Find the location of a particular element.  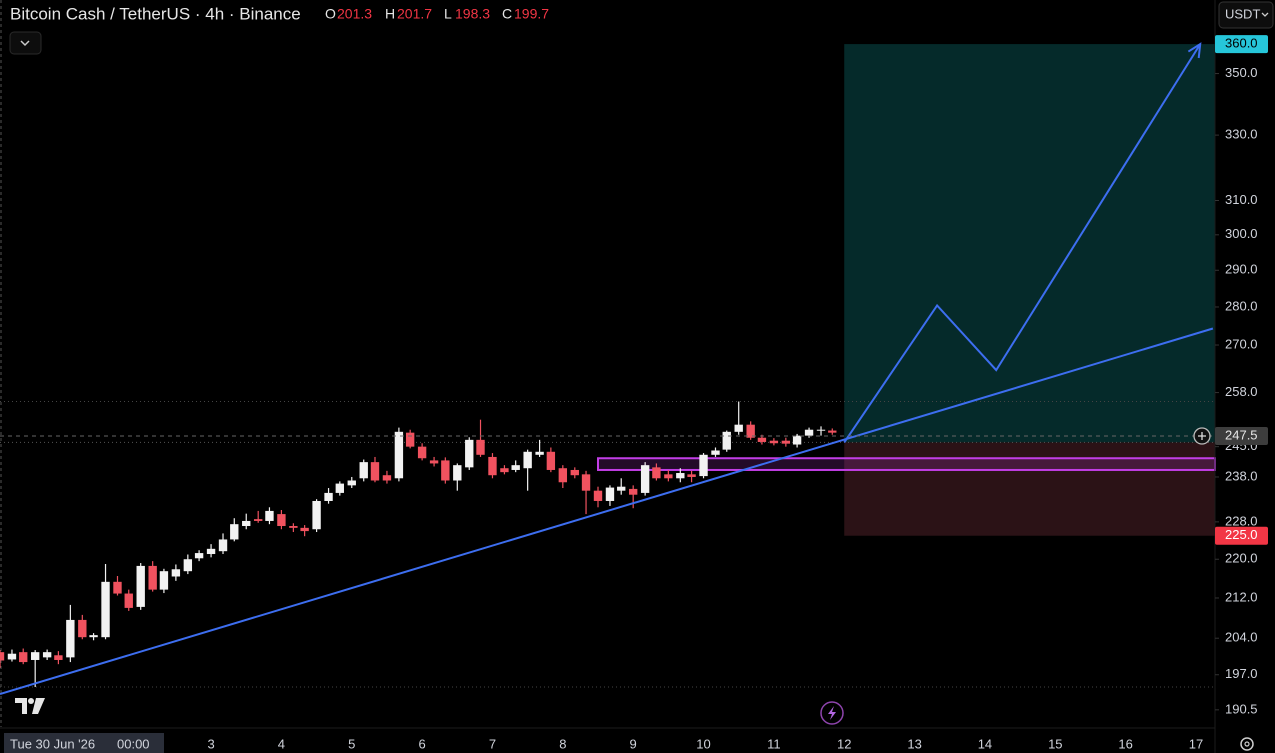

cursor-date-label: Tue 30 Jun '26 is located at coordinates (52, 743).